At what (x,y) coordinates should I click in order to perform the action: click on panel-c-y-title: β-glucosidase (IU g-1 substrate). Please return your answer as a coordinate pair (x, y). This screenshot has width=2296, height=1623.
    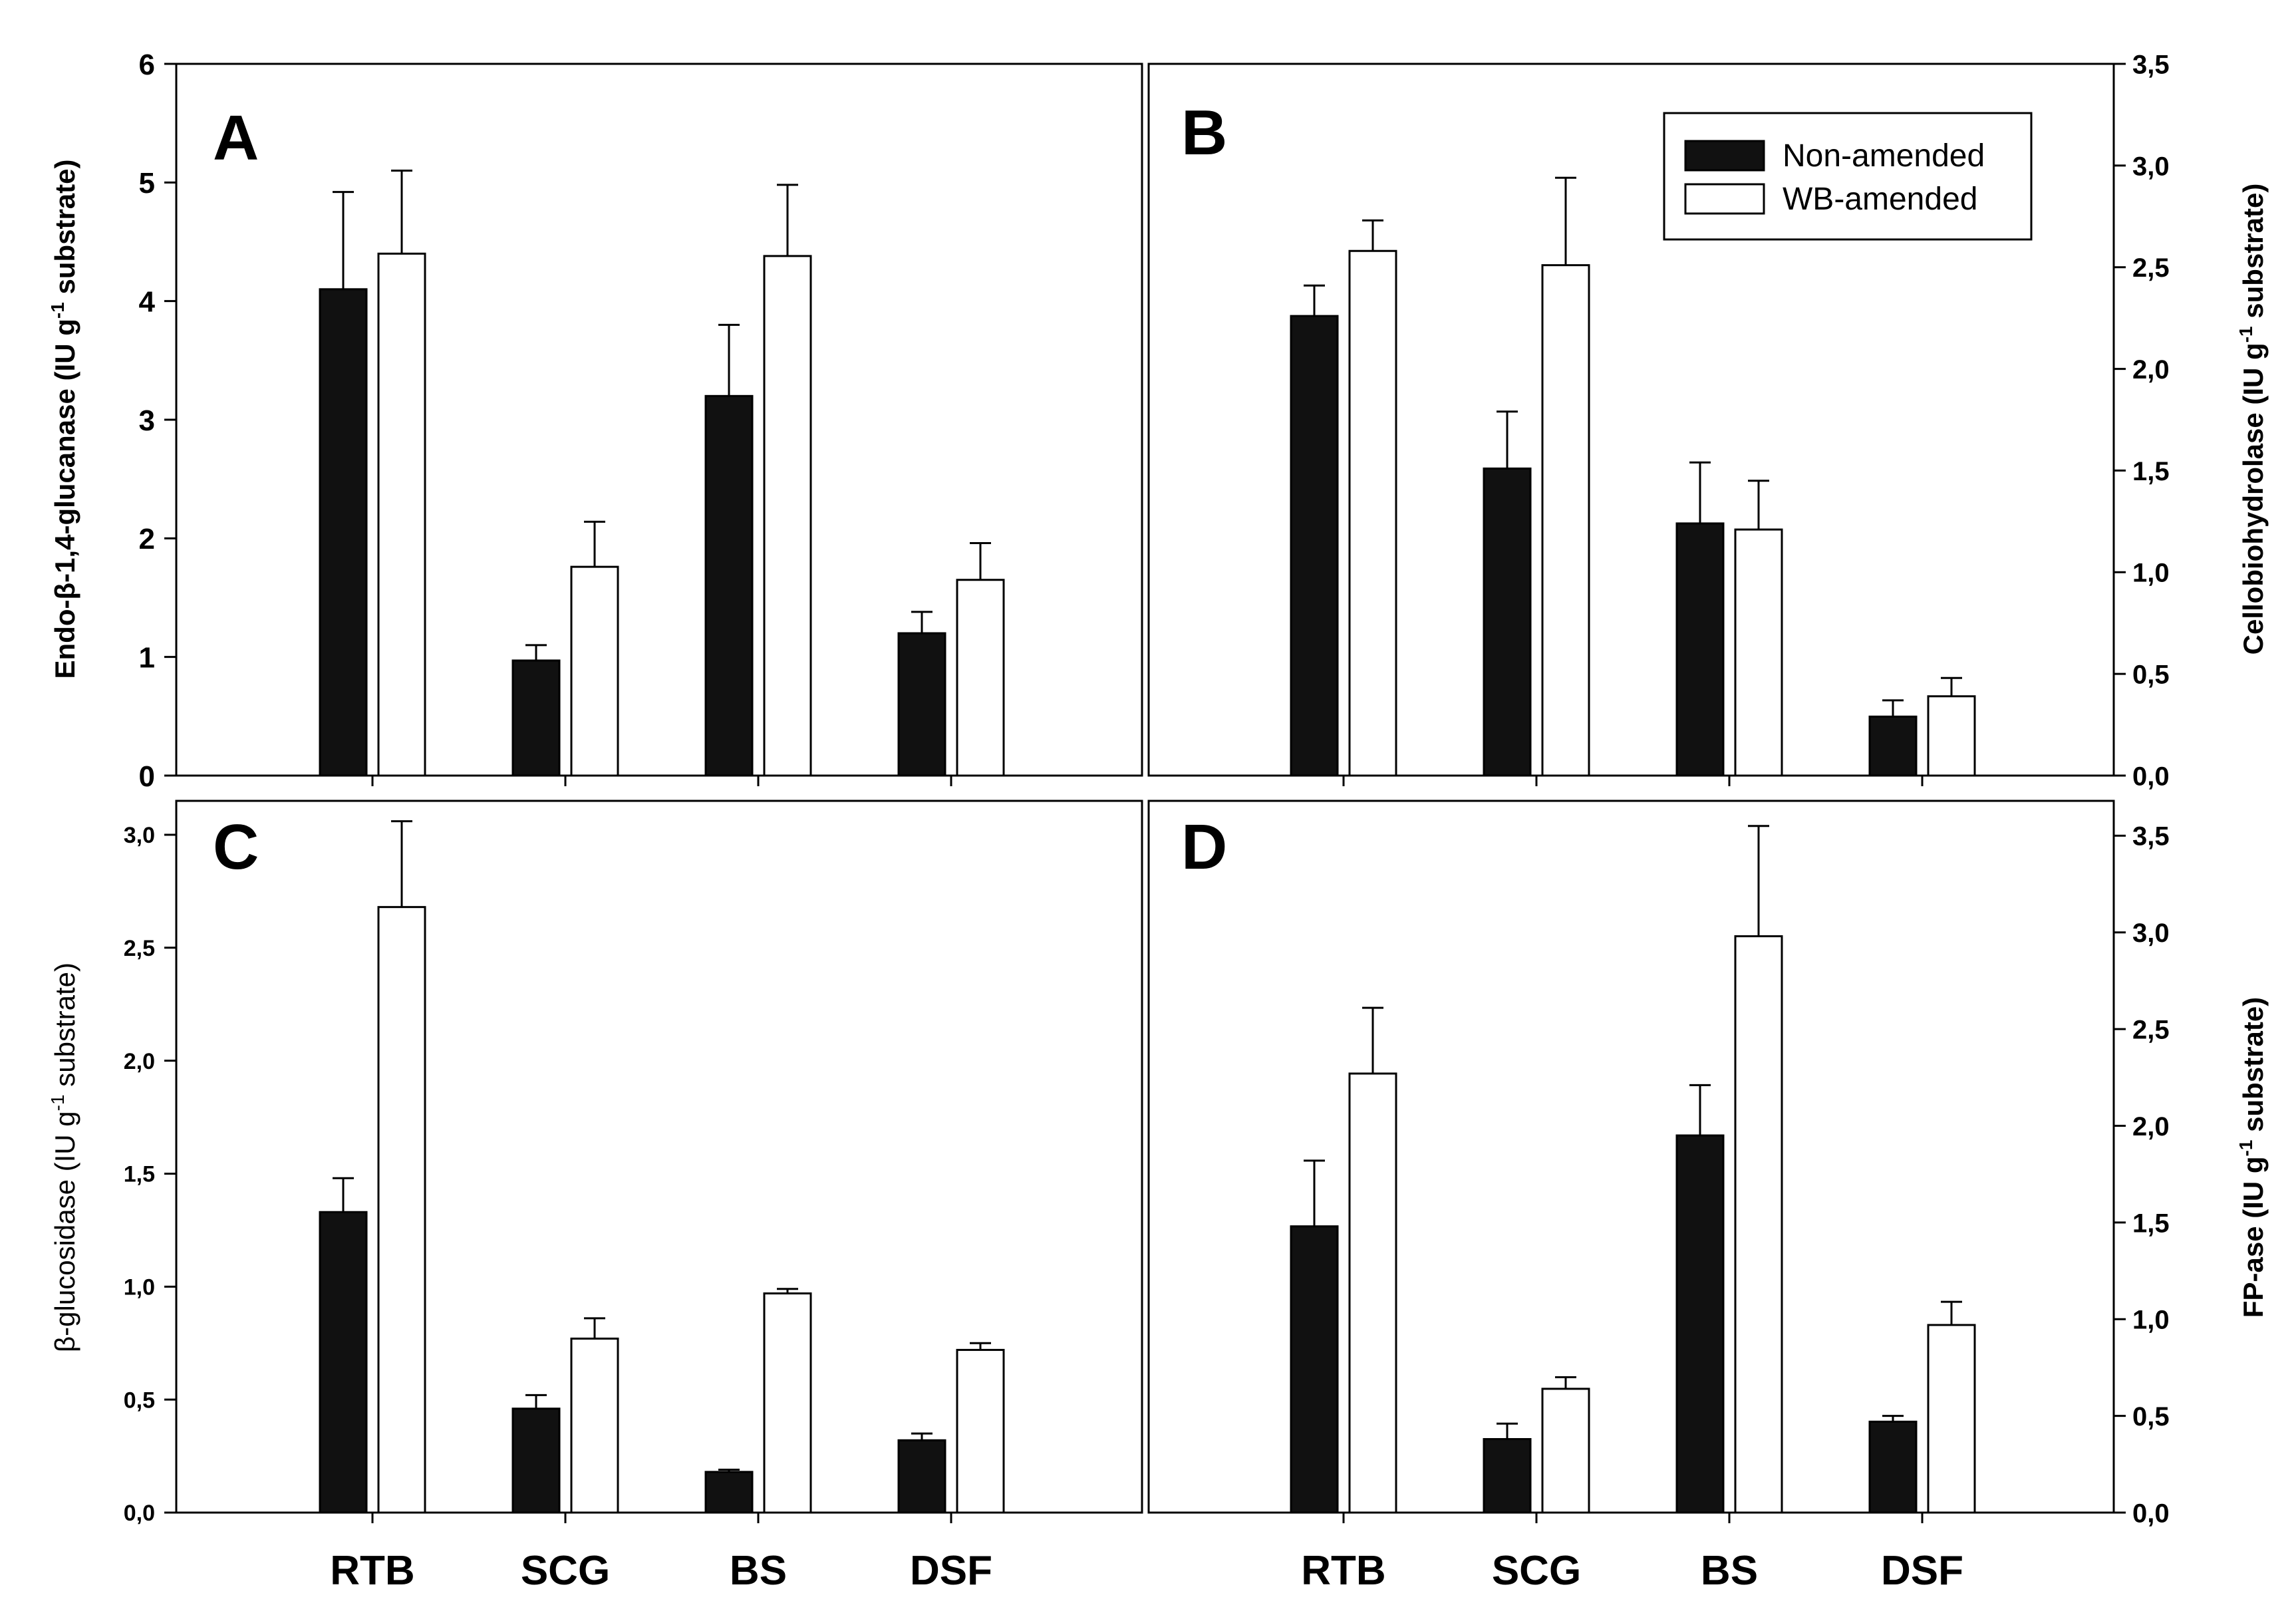
    Looking at the image, I should click on (63, 1157).